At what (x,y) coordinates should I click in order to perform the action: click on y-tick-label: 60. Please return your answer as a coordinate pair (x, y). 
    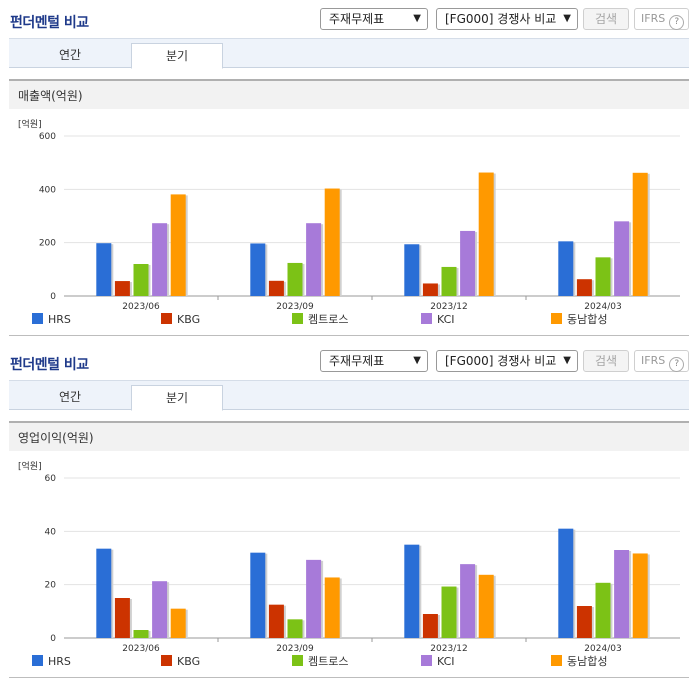
    Looking at the image, I should click on (51, 479).